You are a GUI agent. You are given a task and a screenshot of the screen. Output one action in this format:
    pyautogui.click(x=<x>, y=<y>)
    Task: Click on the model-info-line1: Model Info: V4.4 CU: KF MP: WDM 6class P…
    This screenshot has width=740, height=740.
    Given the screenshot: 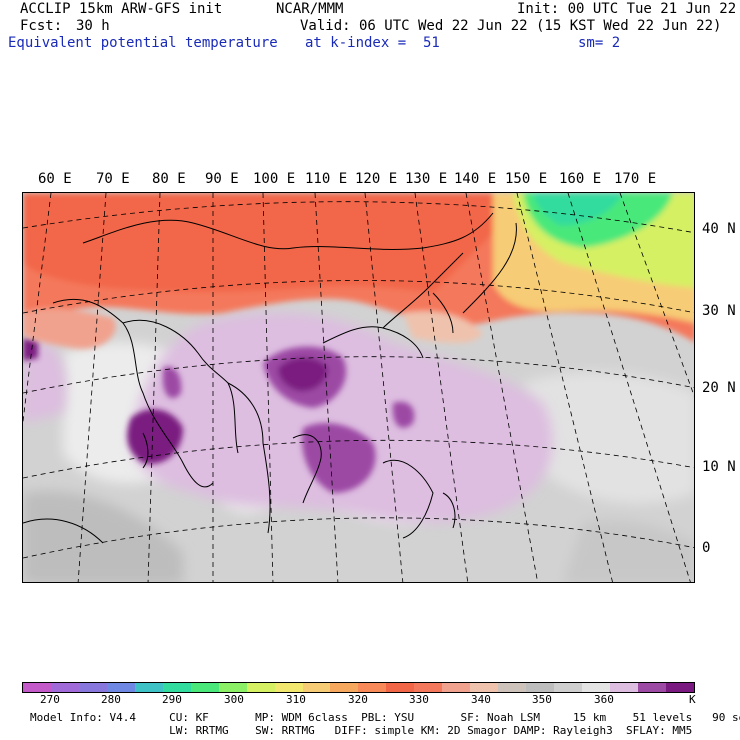 What is the action you would take?
    pyautogui.click(x=385, y=717)
    